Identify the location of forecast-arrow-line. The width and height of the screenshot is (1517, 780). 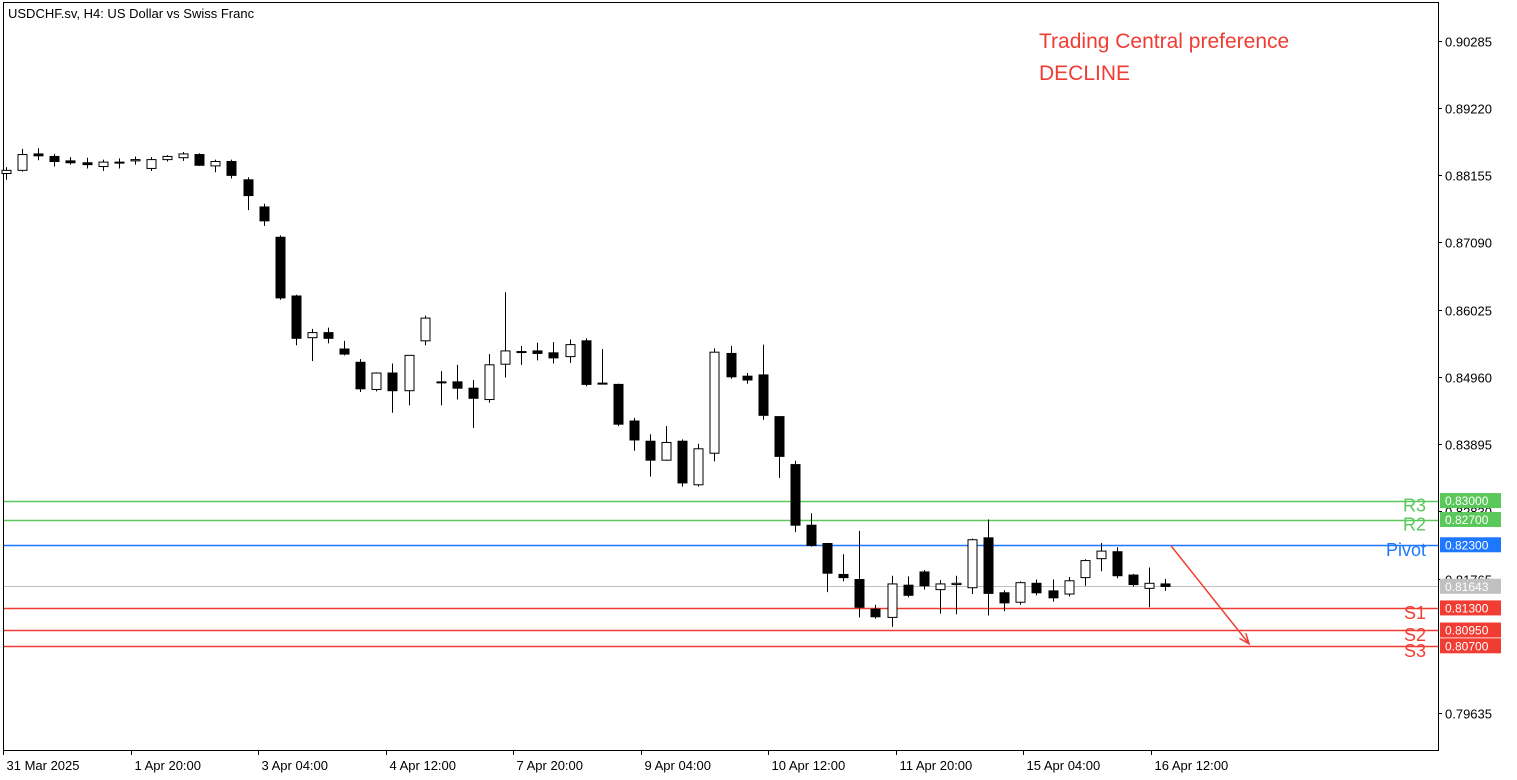
(1210, 595).